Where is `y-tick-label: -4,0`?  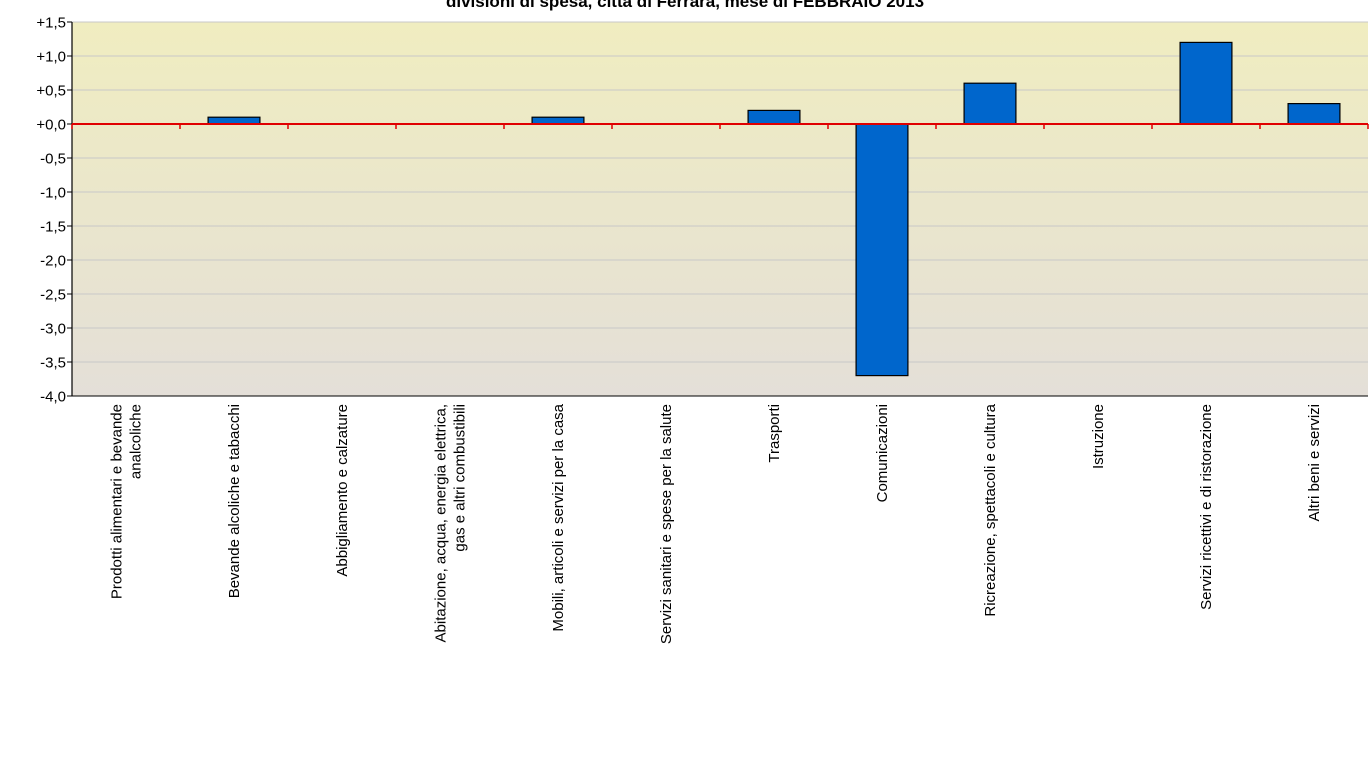 y-tick-label: -4,0 is located at coordinates (53, 397).